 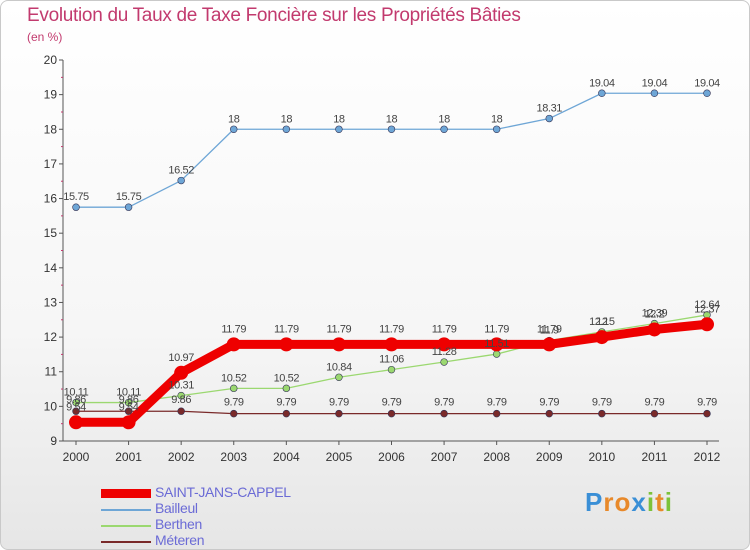 What do you see at coordinates (176, 508) in the screenshot?
I see `legend-label: Bailleul` at bounding box center [176, 508].